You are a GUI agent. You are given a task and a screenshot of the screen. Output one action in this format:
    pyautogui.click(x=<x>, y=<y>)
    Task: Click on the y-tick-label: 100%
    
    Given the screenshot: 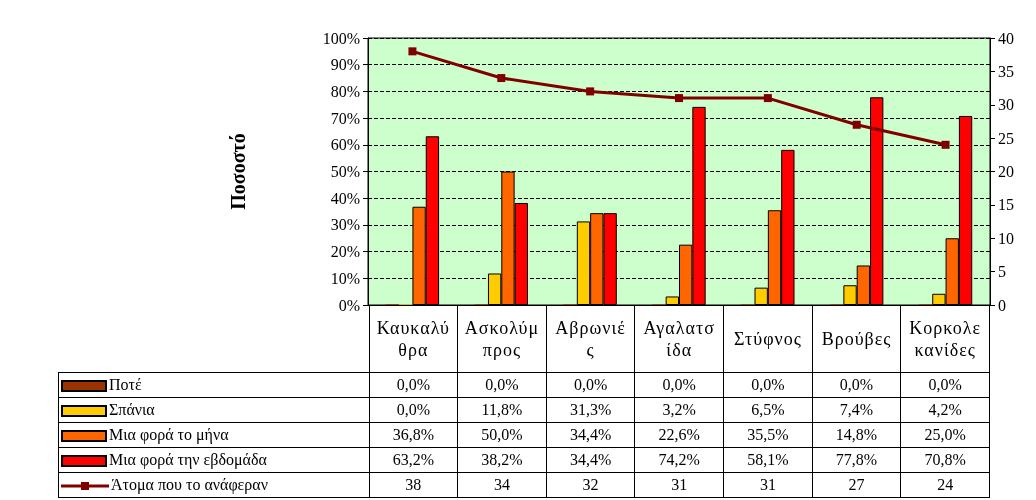 What is the action you would take?
    pyautogui.click(x=341, y=38)
    